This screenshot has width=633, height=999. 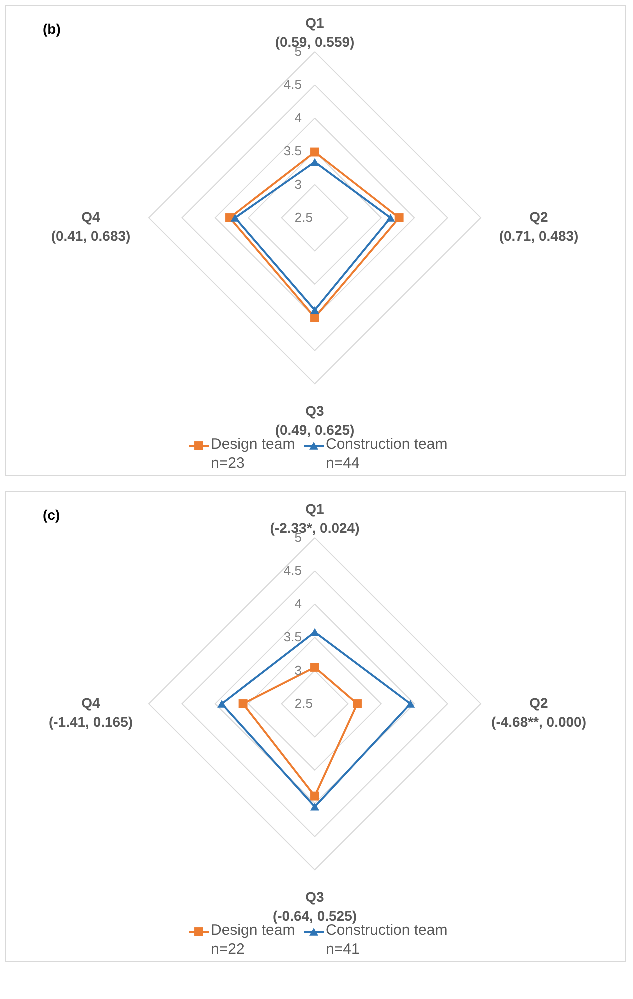 What do you see at coordinates (539, 712) in the screenshot?
I see `spoke-label: Q2 (-4.68**, 0.000)` at bounding box center [539, 712].